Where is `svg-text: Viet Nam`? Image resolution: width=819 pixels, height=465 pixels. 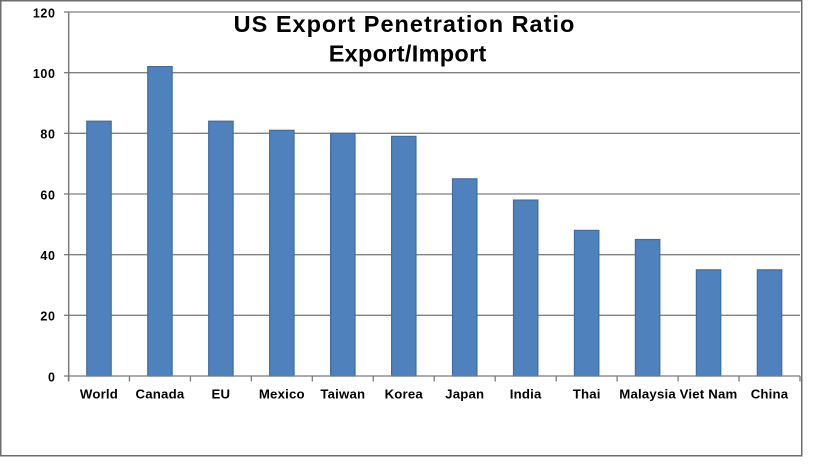
svg-text: Viet Nam is located at coordinates (709, 394).